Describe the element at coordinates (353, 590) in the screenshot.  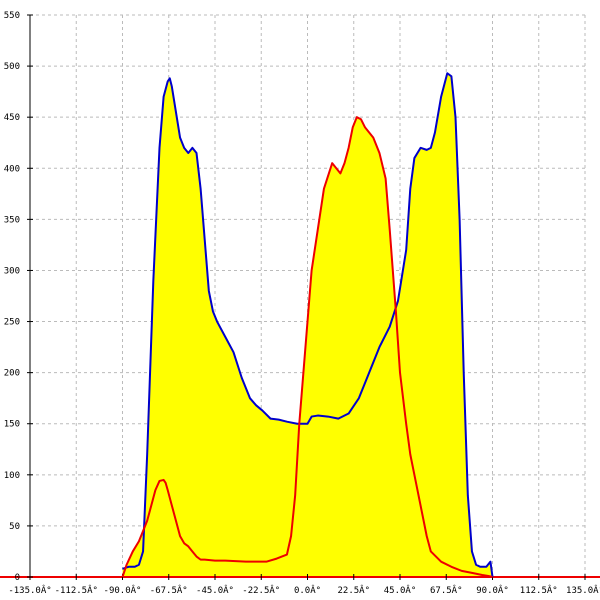
I see `x-tick-label: 22.5Â°` at that location.